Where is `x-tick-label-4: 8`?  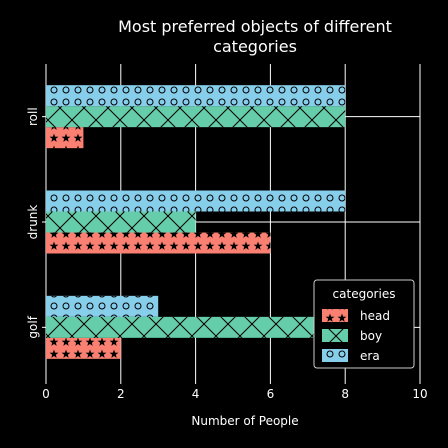 x-tick-label-4: 8 is located at coordinates (345, 394).